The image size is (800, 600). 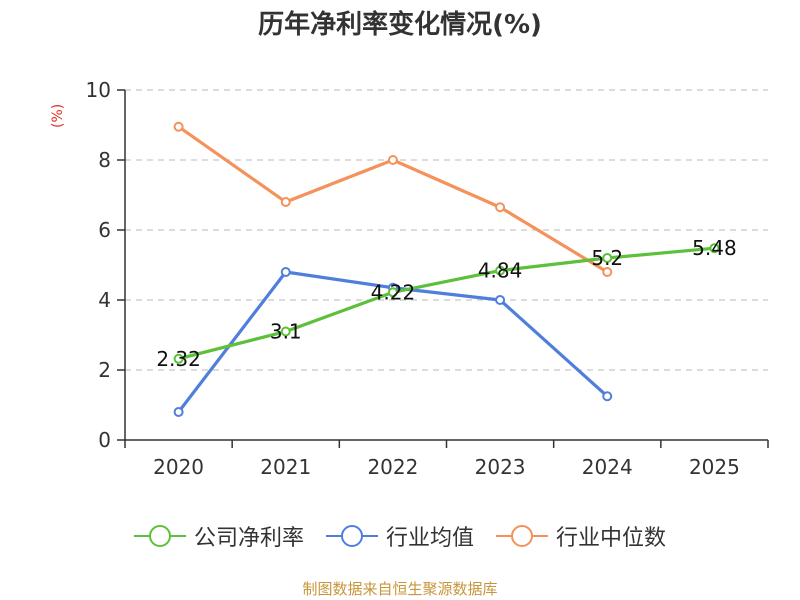 I want to click on y-tick-label: 10, so click(x=98, y=90).